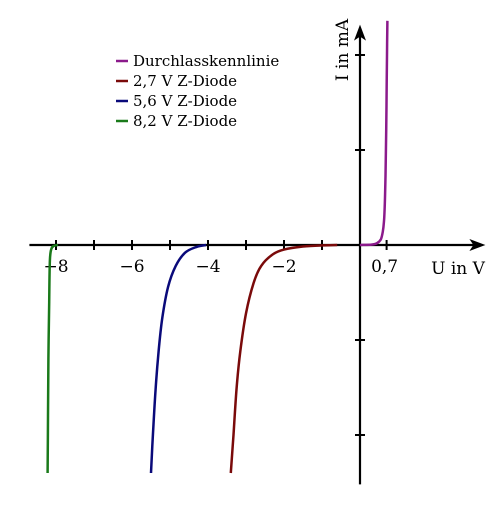 This screenshot has width=493, height=512. What do you see at coordinates (360, 32) in the screenshot?
I see `y-axis-arrowhead` at bounding box center [360, 32].